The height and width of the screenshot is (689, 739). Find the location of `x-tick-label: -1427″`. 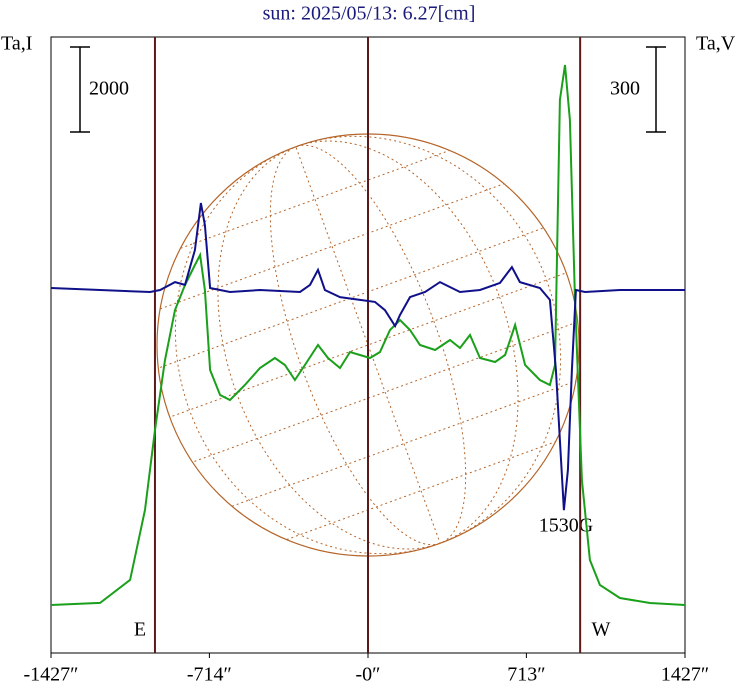

x-tick-label: -1427″ is located at coordinates (51, 675).